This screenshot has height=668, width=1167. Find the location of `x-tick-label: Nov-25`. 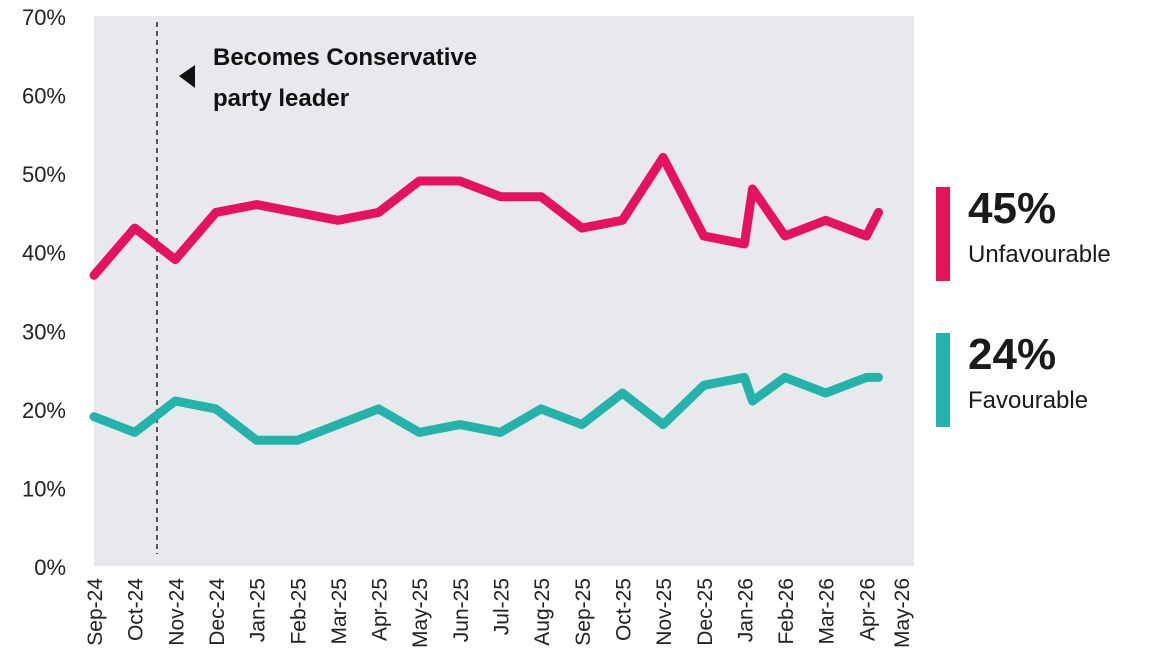

x-tick-label: Nov-25 is located at coordinates (664, 612).